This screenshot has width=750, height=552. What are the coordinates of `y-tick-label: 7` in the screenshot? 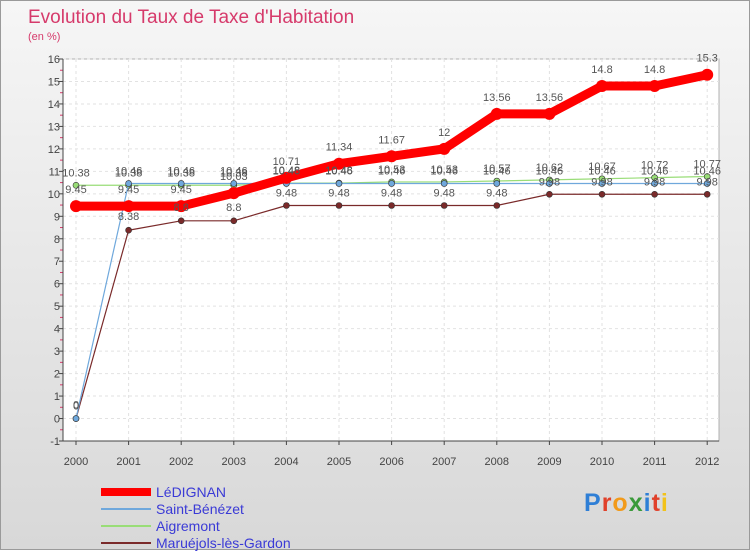 It's located at (57, 262).